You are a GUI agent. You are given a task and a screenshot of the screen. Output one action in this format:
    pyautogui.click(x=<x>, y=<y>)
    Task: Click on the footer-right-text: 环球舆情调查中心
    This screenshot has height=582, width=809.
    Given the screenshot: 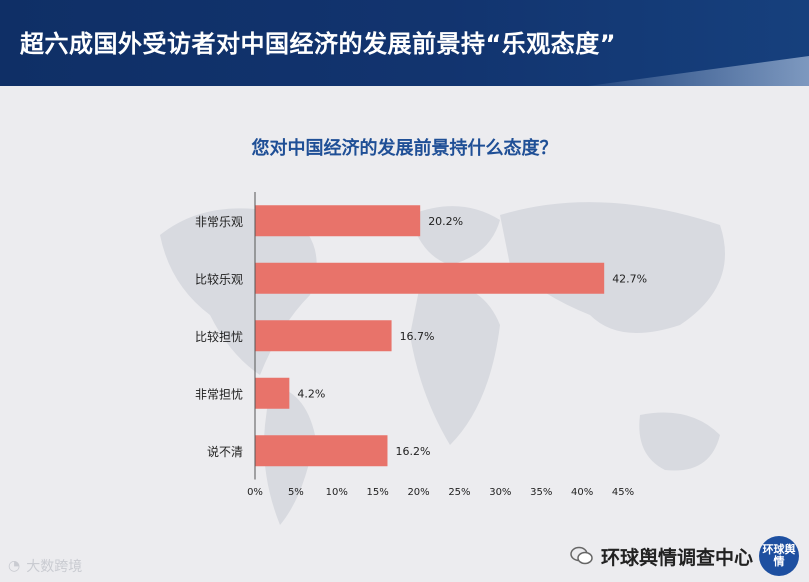 What is the action you would take?
    pyautogui.click(x=676, y=557)
    